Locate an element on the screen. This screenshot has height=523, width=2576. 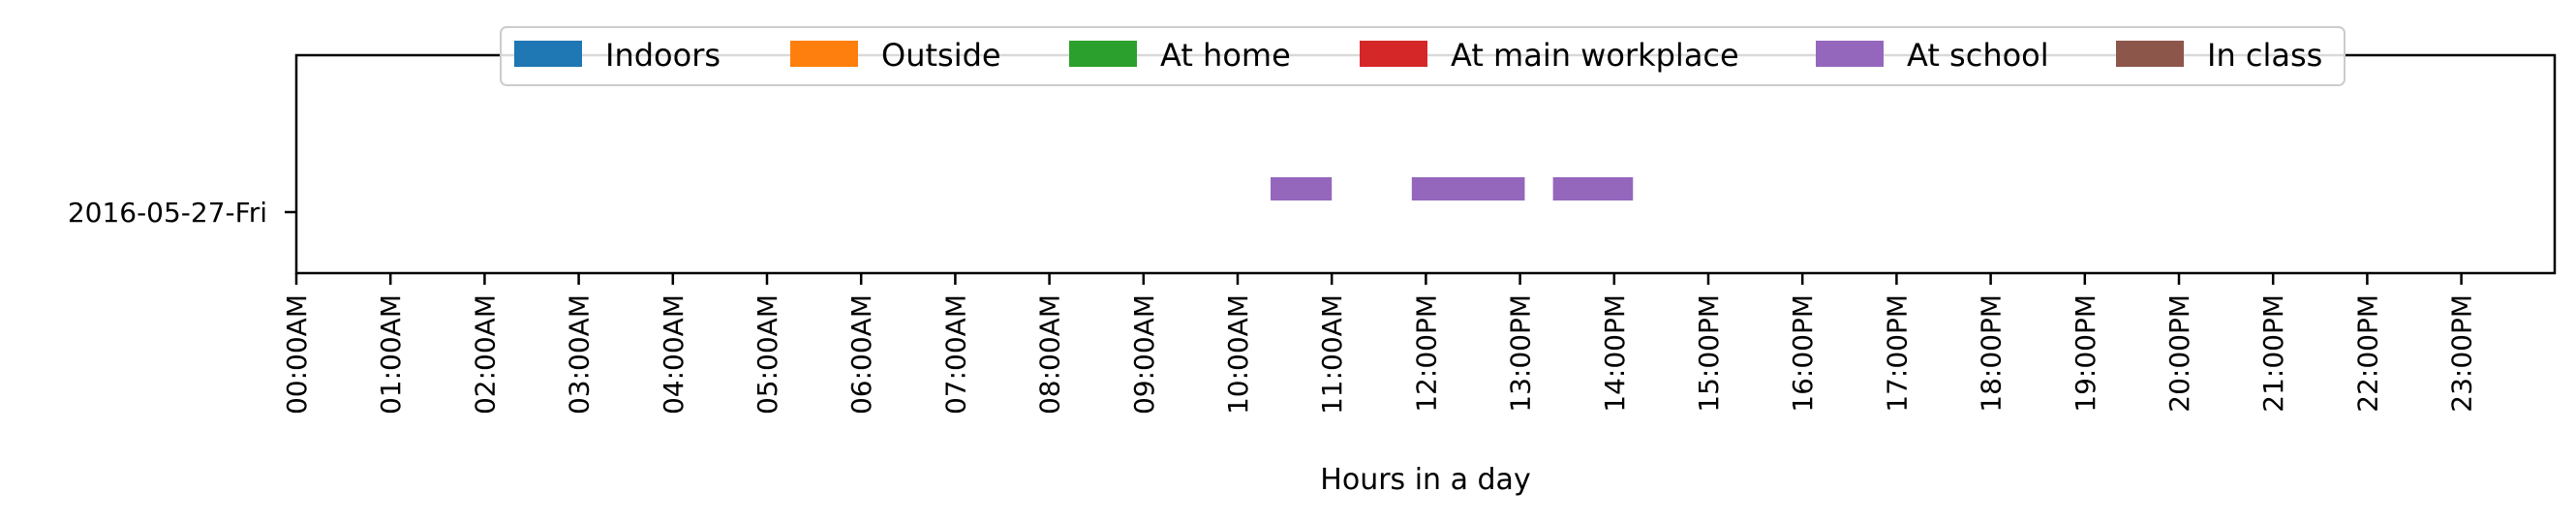
x-tick-label: 00:00AM is located at coordinates (297, 354).